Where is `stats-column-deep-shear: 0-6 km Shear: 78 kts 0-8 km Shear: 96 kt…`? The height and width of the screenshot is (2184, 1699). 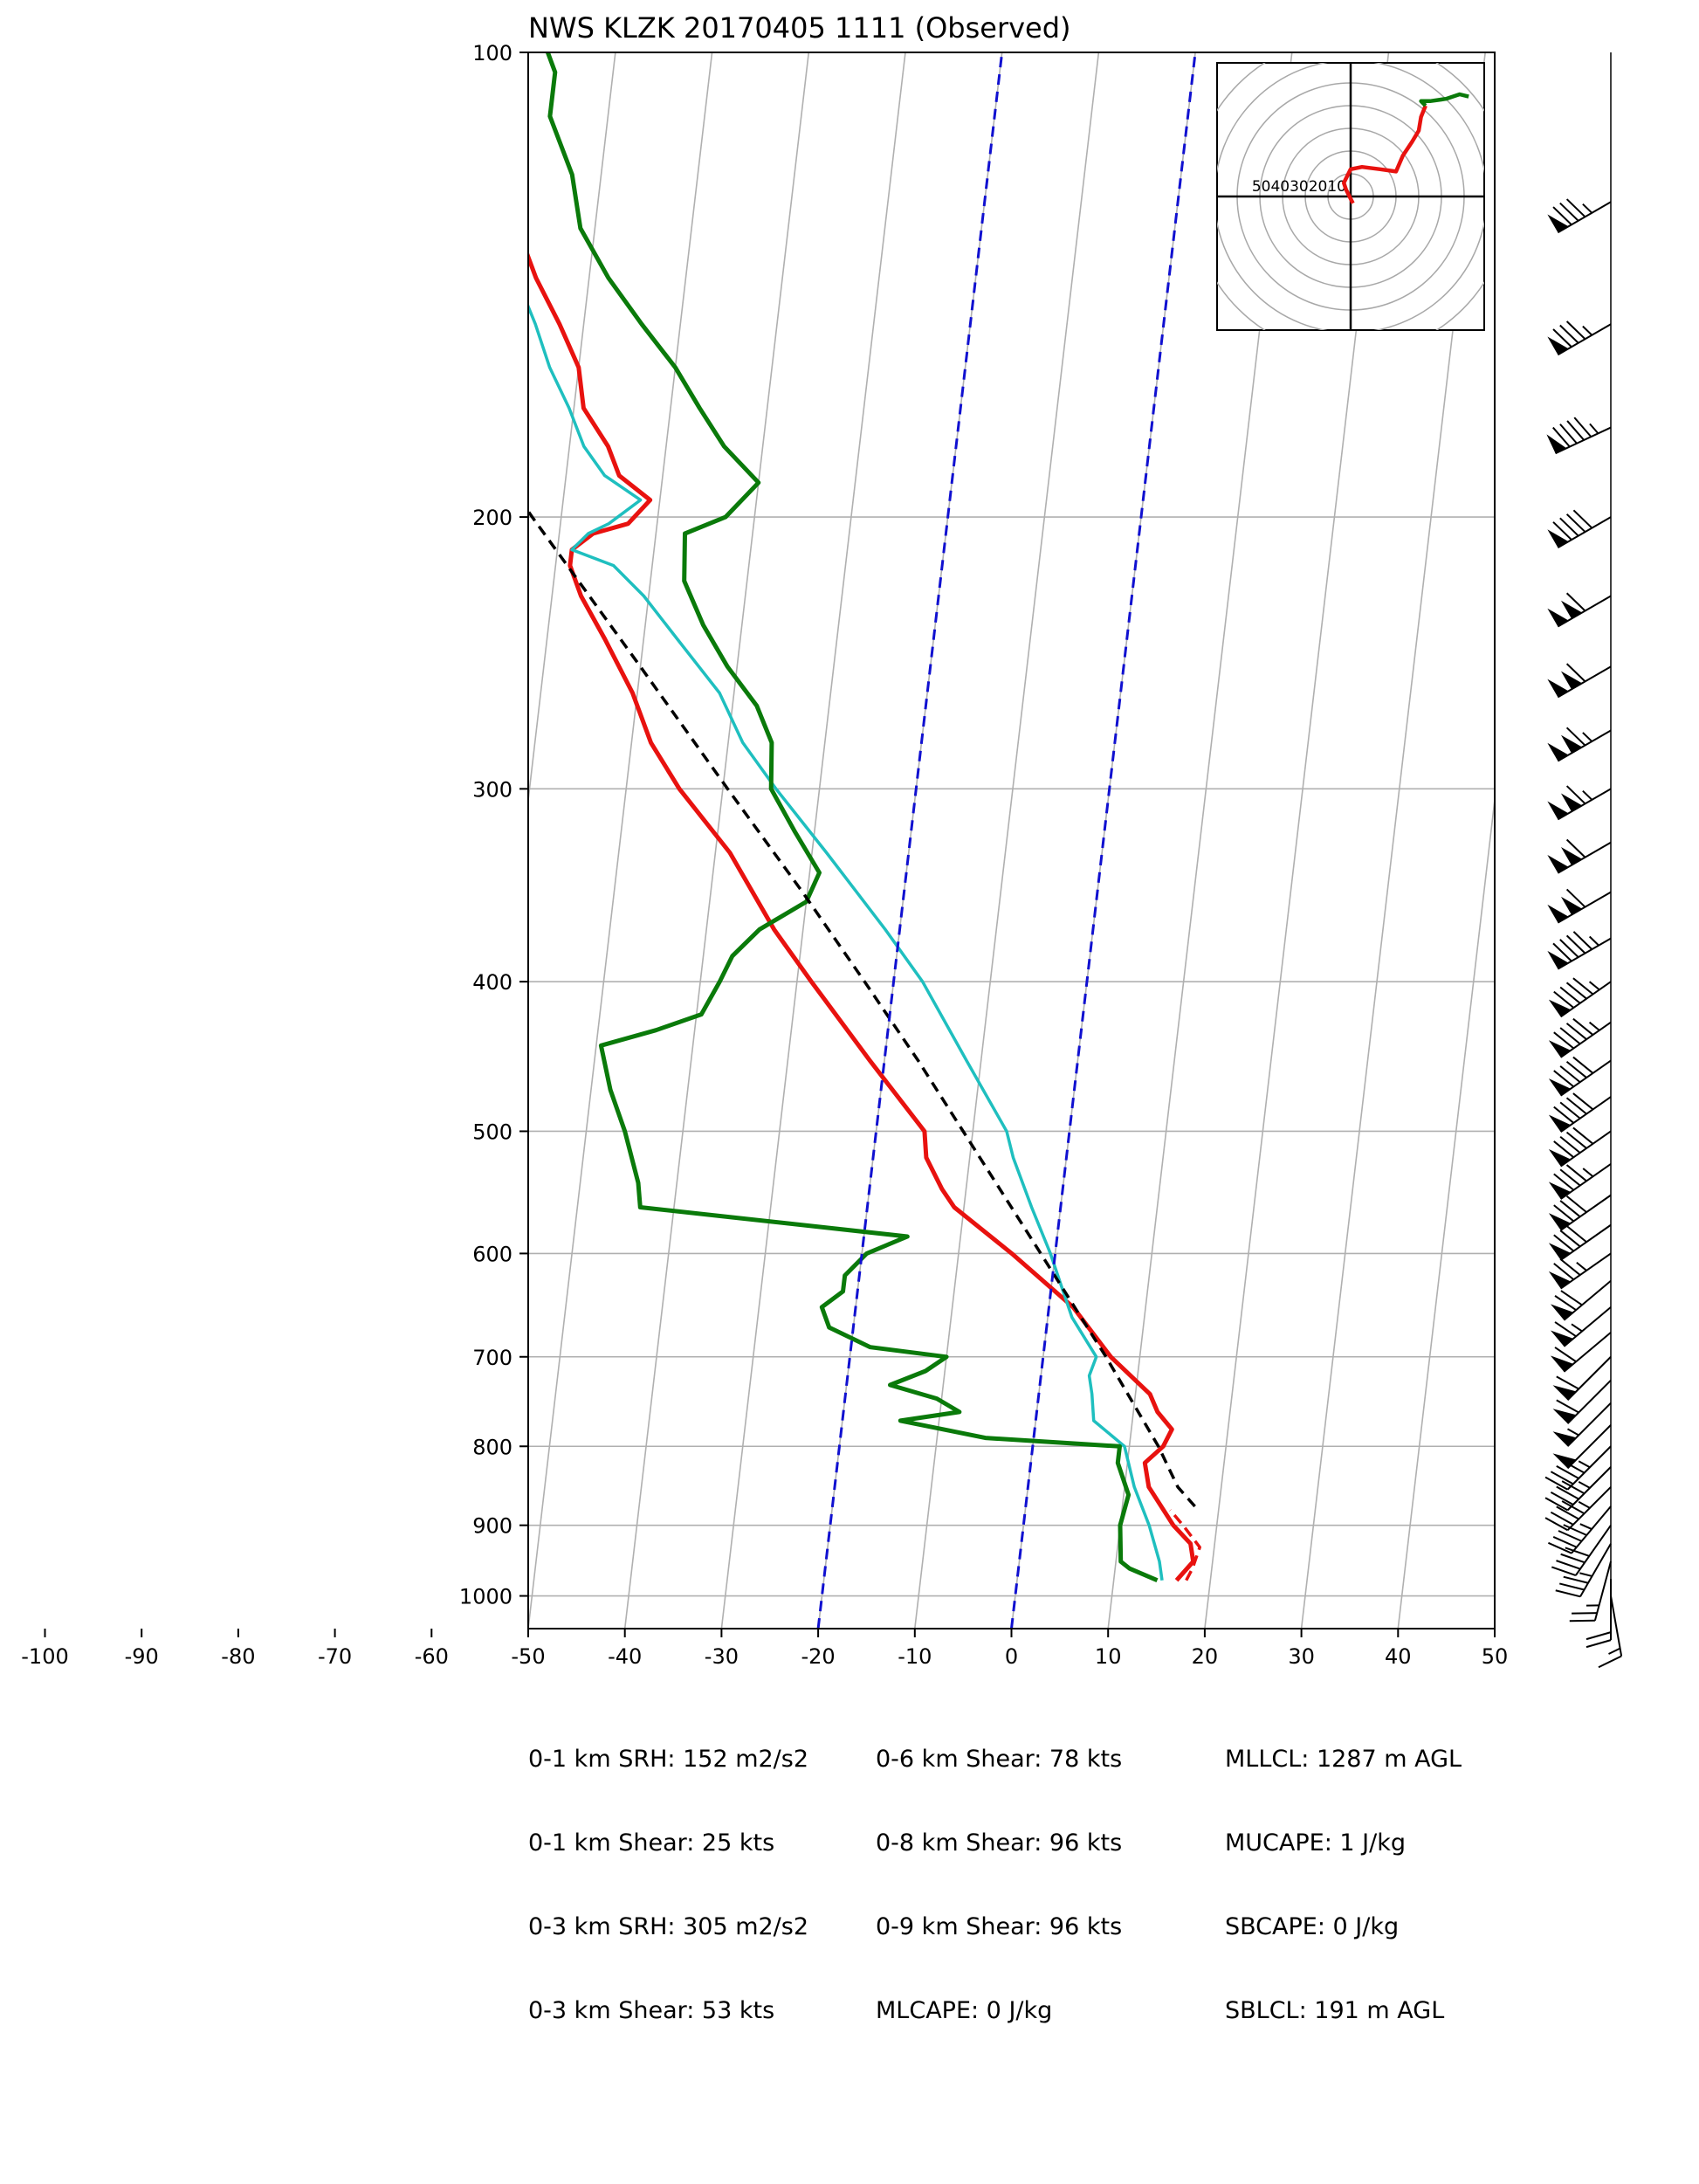
stats-column-deep-shear: 0-6 km Shear: 78 kts 0-8 km Shear: 96 kt… is located at coordinates (999, 1871).